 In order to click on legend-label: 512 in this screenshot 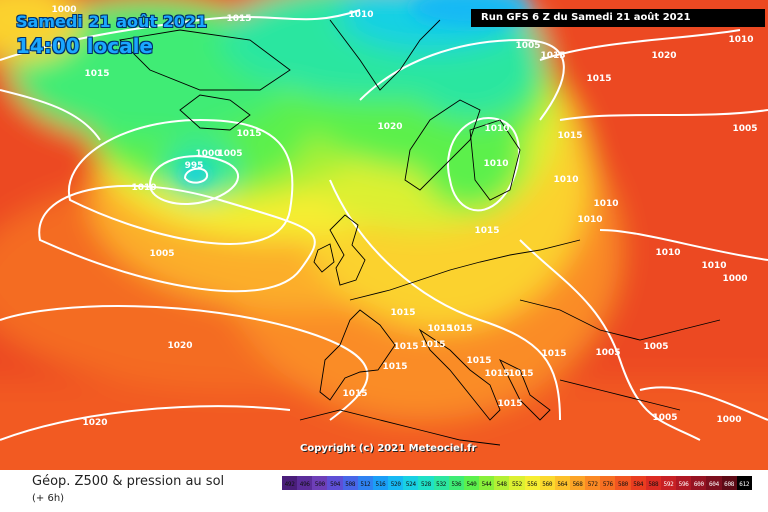, I will do `click(365, 484)`.